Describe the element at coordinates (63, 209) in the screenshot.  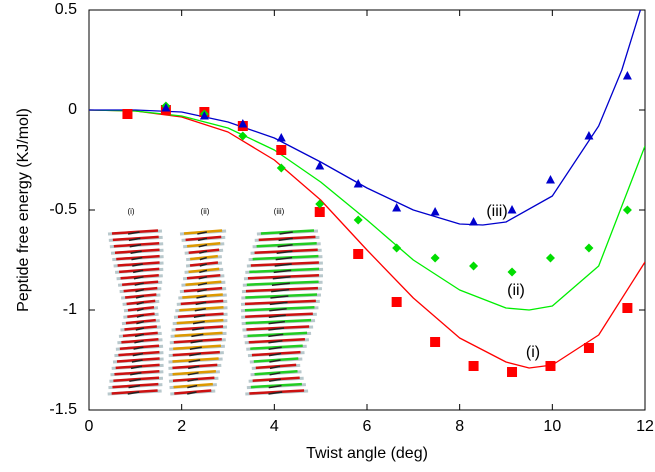
I see `y-tick-label: -0.5` at that location.